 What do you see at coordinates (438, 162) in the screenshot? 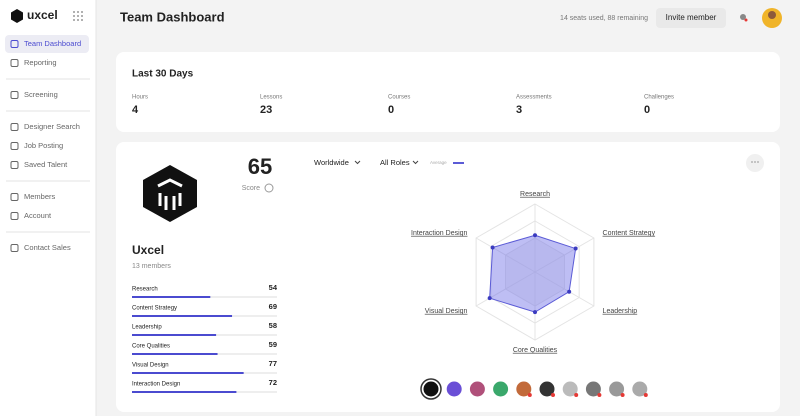
I see `legend-label: Average` at bounding box center [438, 162].